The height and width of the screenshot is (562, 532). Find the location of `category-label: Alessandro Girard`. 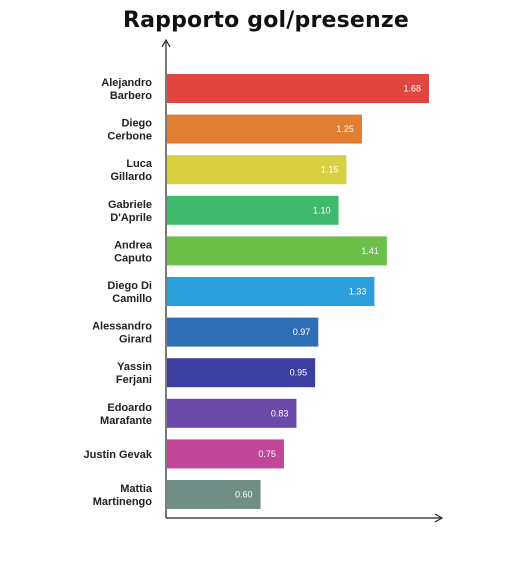

category-label: Alessandro Girard is located at coordinates (122, 333).